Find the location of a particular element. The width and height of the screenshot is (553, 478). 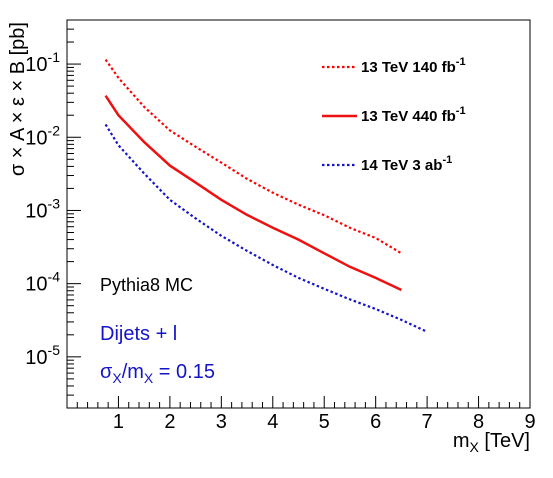

legend-label: 13 TeV 140 fb-1 is located at coordinates (413, 66).